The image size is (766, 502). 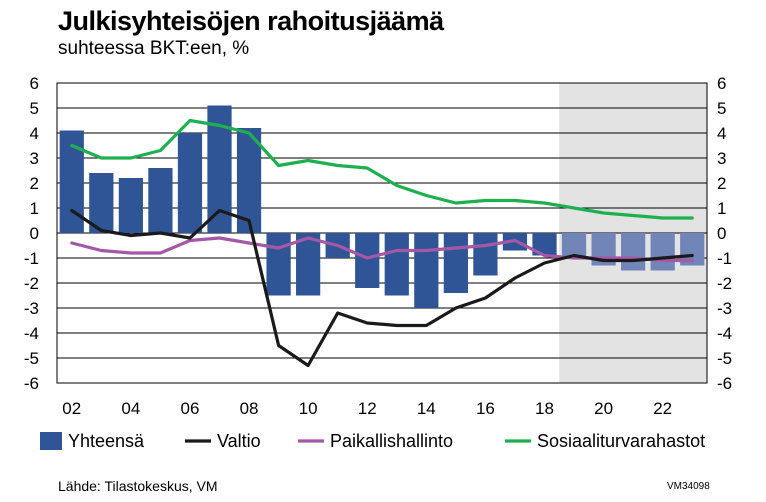 I want to click on y-tick-label-right: -1, so click(x=724, y=258).